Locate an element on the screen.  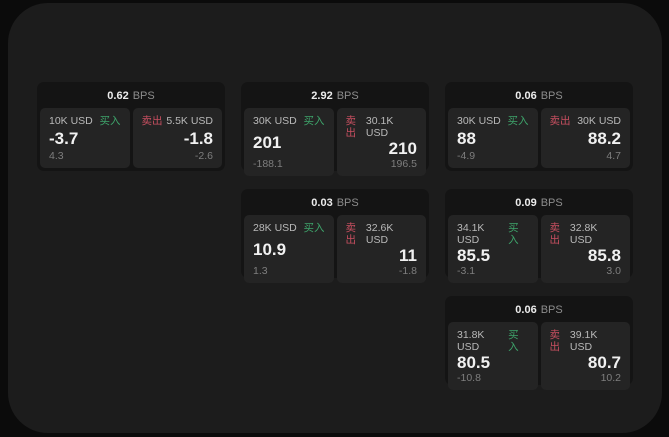
sell-price: 11 is located at coordinates (408, 255).